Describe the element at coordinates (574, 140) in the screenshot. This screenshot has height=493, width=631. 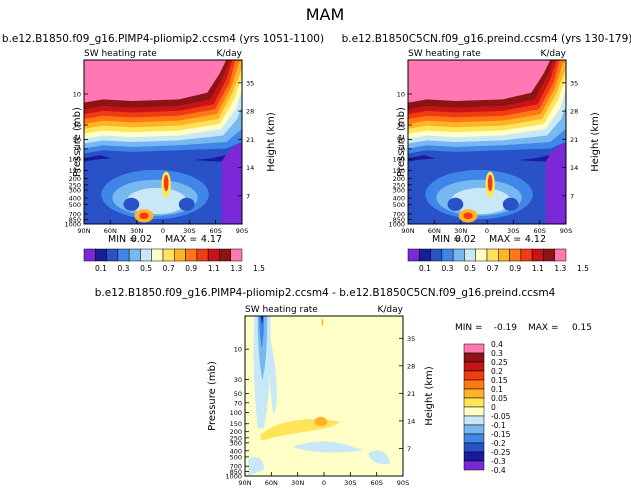
I see `y2-tick-label: 21` at that location.